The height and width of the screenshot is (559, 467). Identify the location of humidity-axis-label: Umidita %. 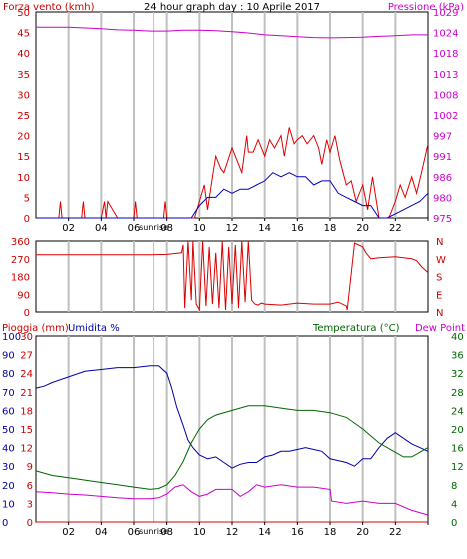
(94, 328).